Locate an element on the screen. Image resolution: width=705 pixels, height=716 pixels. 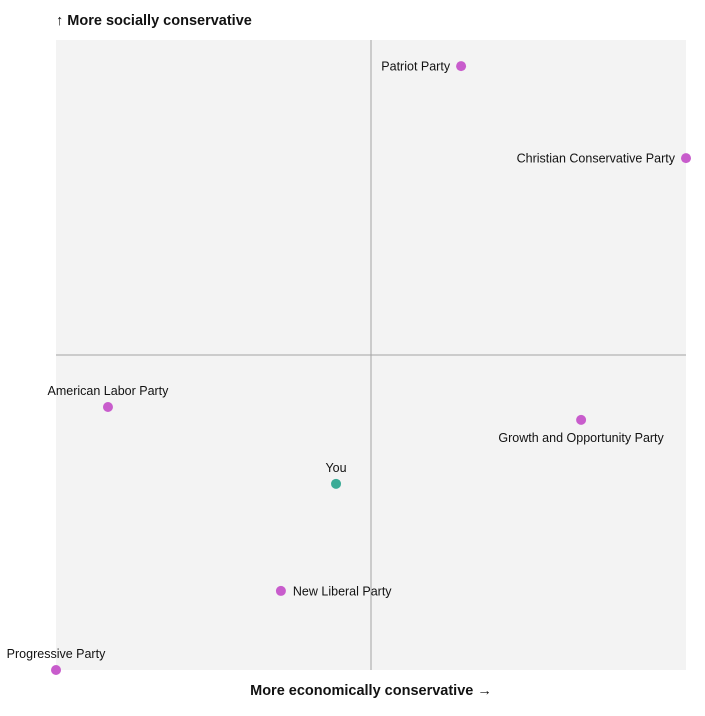
progressive-party-point is located at coordinates (56, 670).